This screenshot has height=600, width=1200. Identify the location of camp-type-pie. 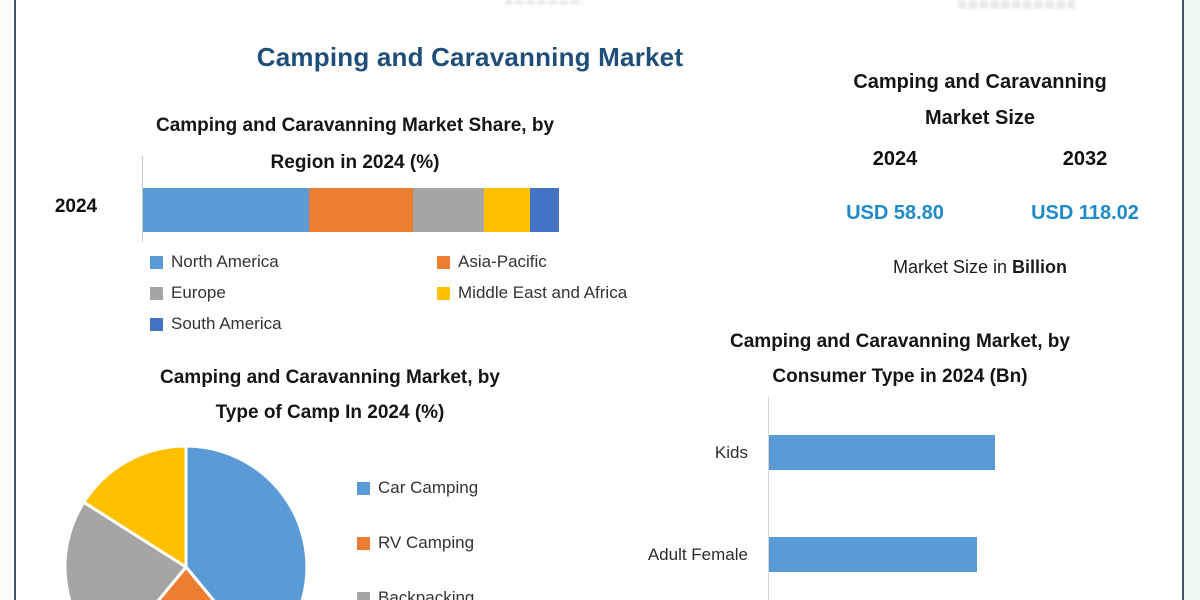
(186, 521).